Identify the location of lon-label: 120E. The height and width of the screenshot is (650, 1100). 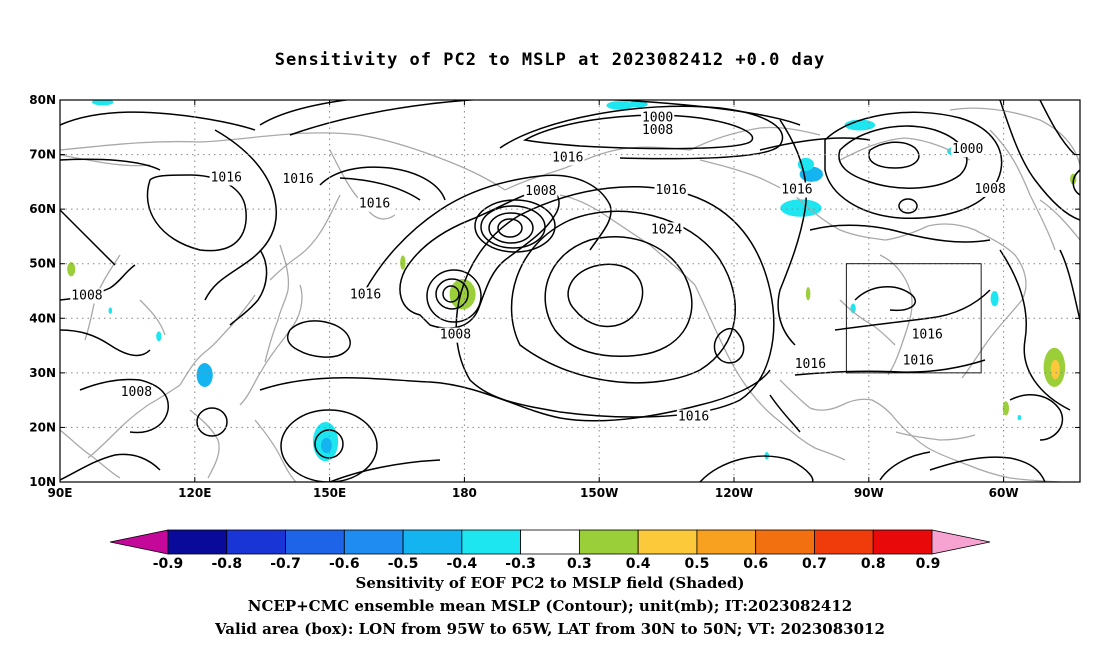
(194, 493).